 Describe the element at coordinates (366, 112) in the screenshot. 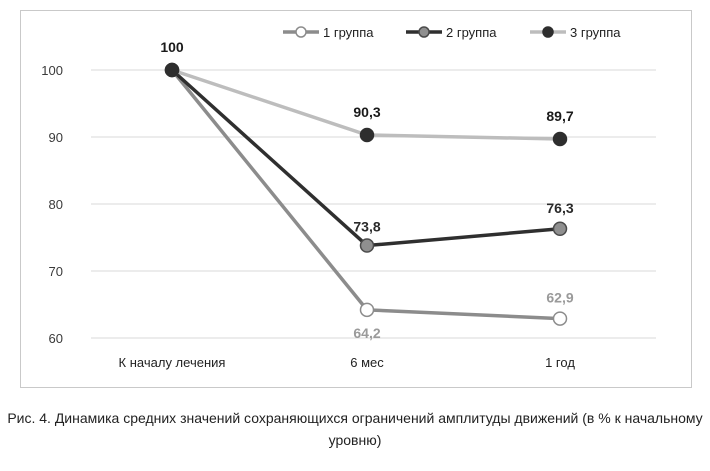

I see `data-label: 90,3` at that location.